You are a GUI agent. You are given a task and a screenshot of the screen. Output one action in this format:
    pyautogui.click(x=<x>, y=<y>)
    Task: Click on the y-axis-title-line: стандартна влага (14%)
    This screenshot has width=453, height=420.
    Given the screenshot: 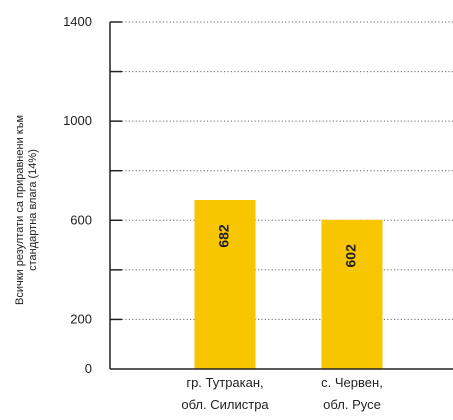 What is the action you would take?
    pyautogui.click(x=33, y=210)
    